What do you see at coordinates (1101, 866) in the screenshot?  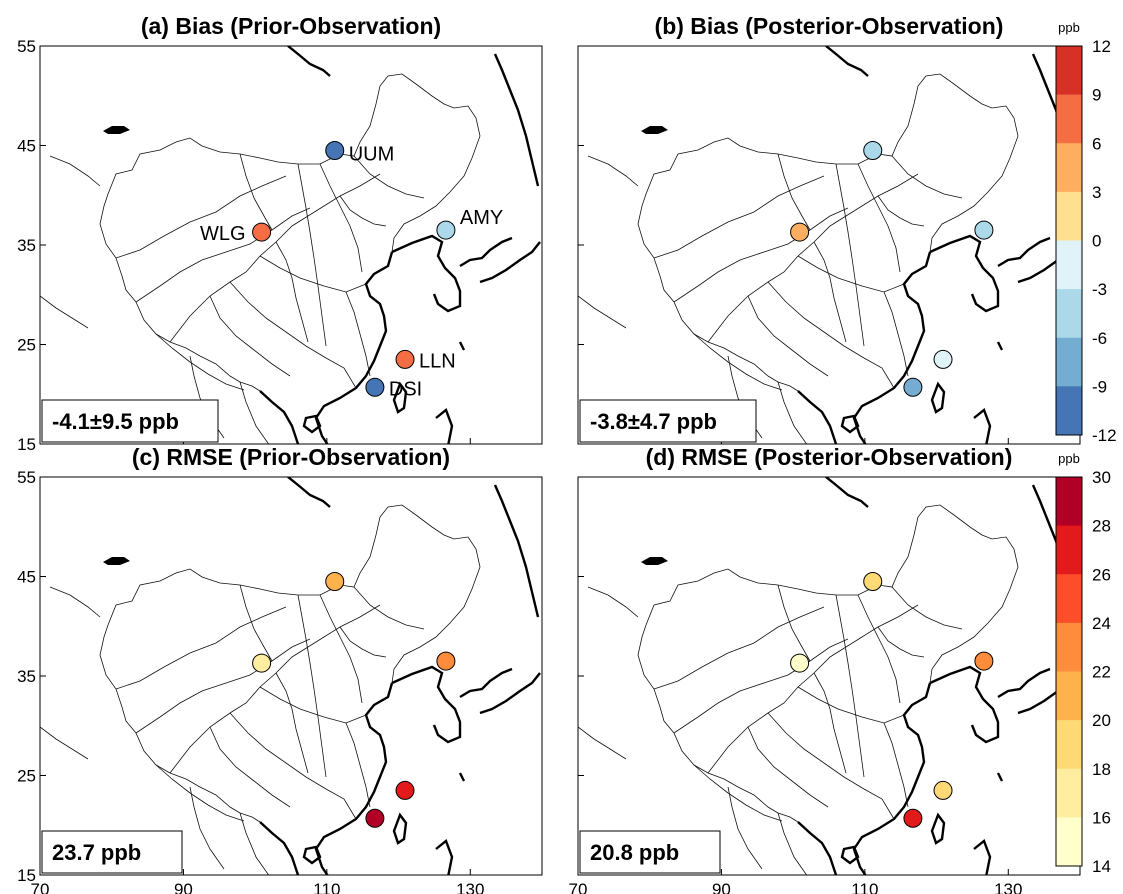 I see `colorbar-tick-label: 14` at bounding box center [1101, 866].